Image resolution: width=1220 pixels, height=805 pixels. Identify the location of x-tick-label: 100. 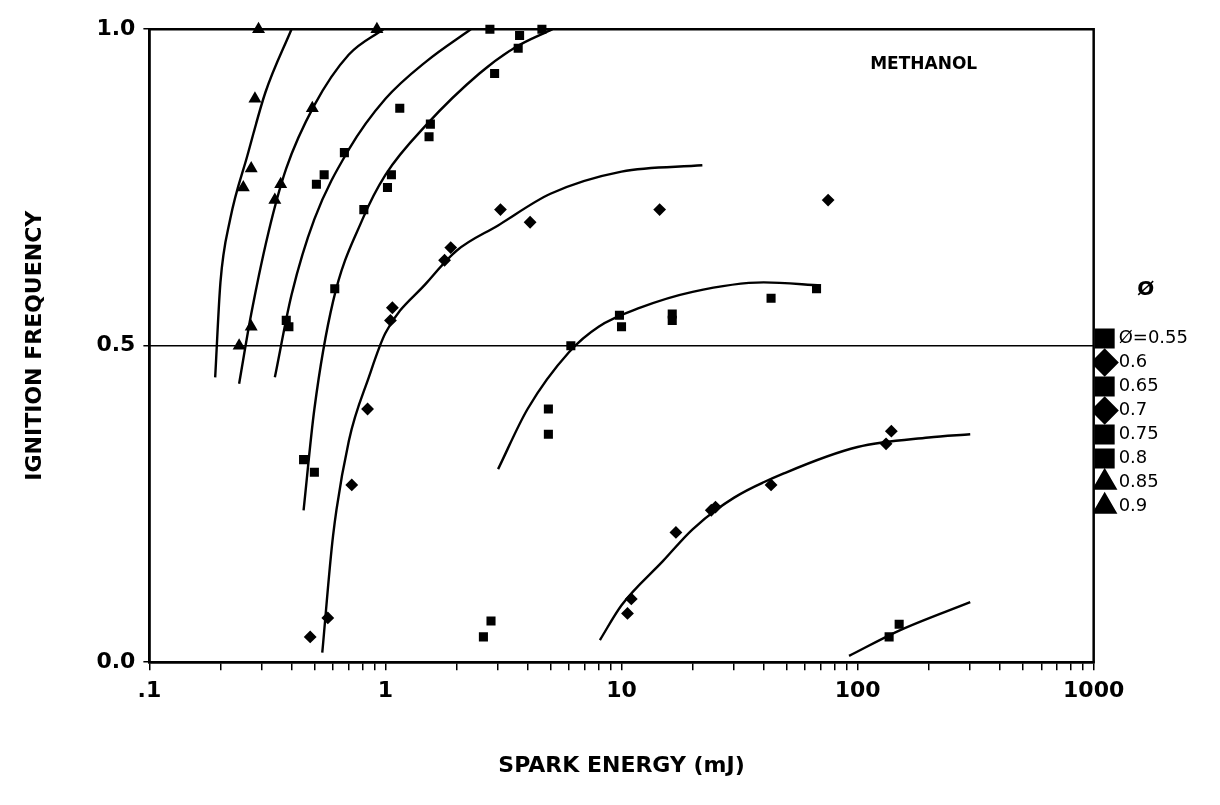
(857, 690).